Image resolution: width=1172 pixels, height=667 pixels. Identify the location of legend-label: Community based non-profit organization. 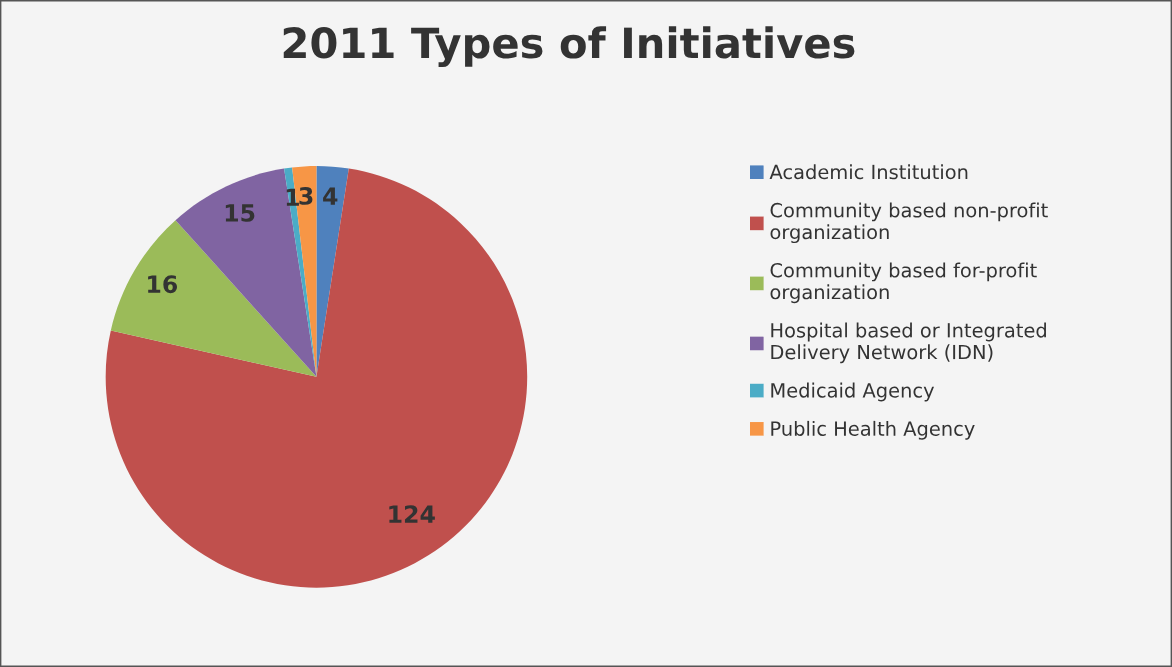
(909, 223).